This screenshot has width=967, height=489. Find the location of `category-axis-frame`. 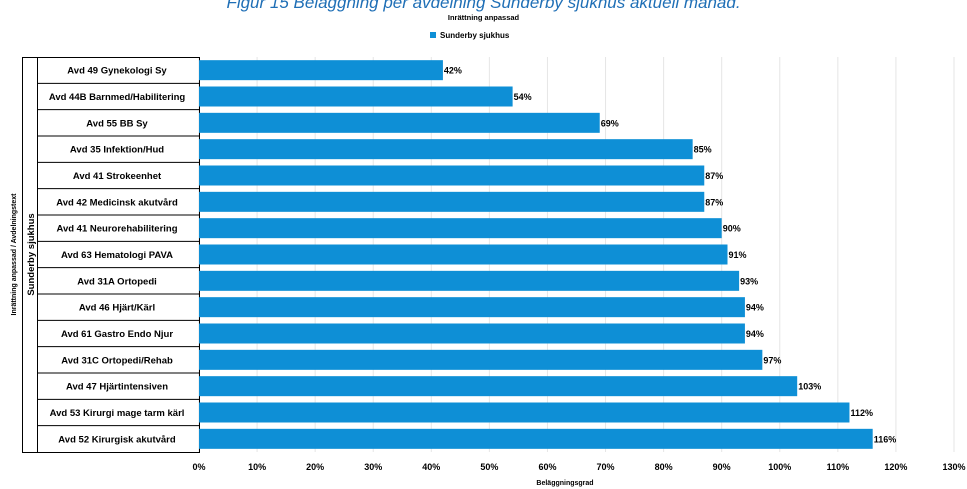

category-axis-frame is located at coordinates (111, 255).